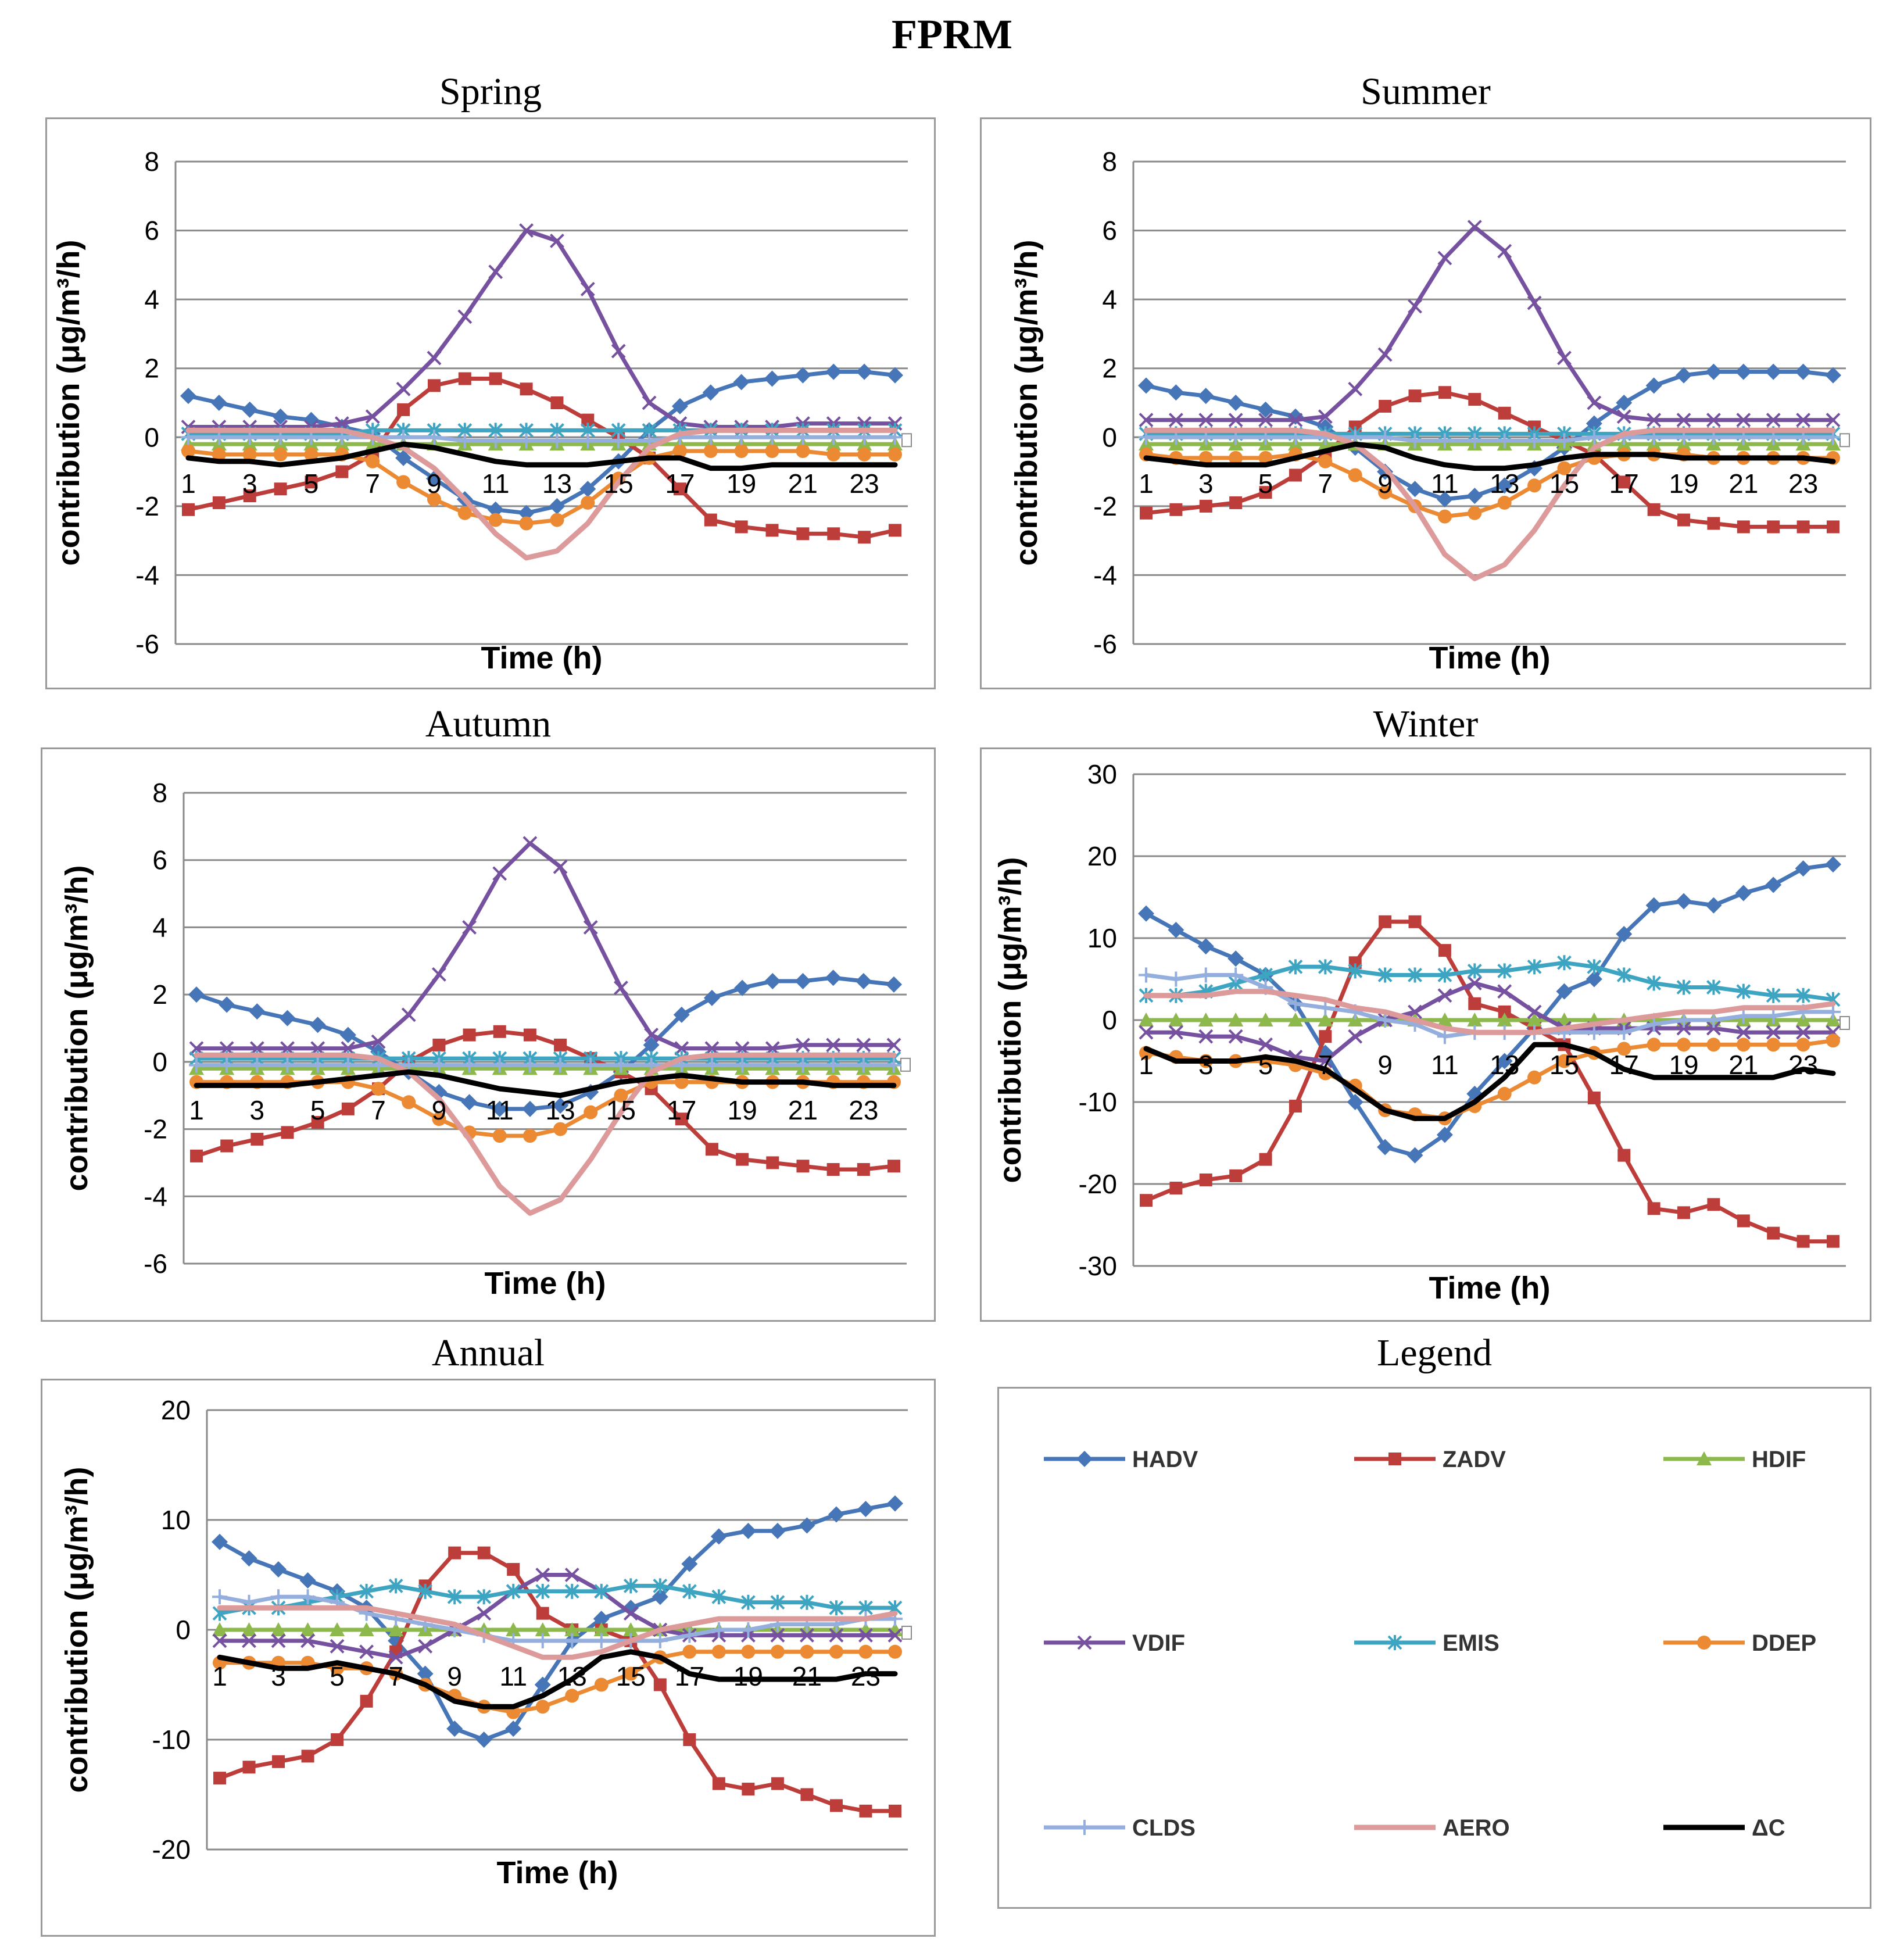 Image resolution: width=1904 pixels, height=1946 pixels. What do you see at coordinates (619, 483) in the screenshot?
I see `x-tick-label: 15` at bounding box center [619, 483].